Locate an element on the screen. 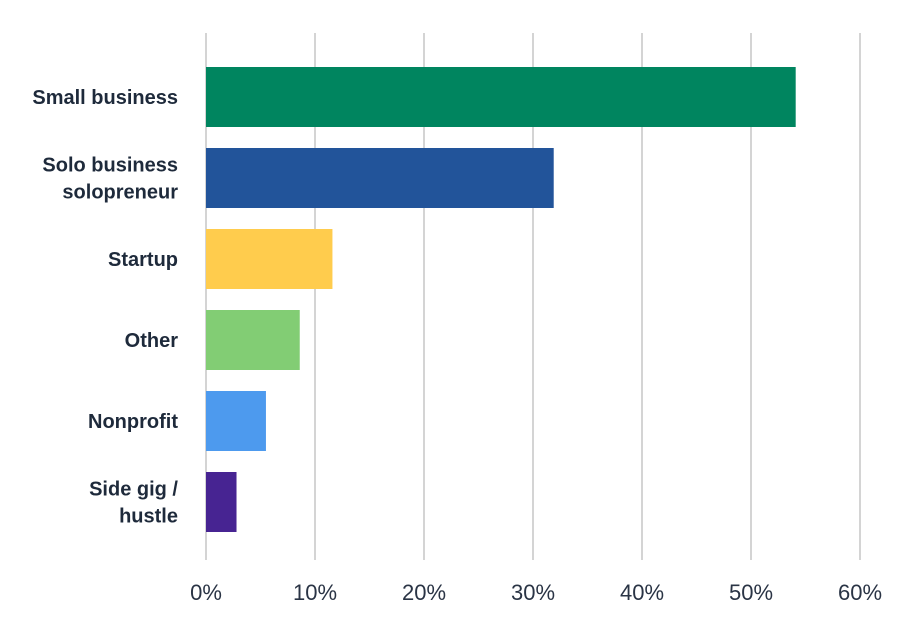 The height and width of the screenshot is (631, 900). category-label-line: Nonprofit is located at coordinates (133, 422).